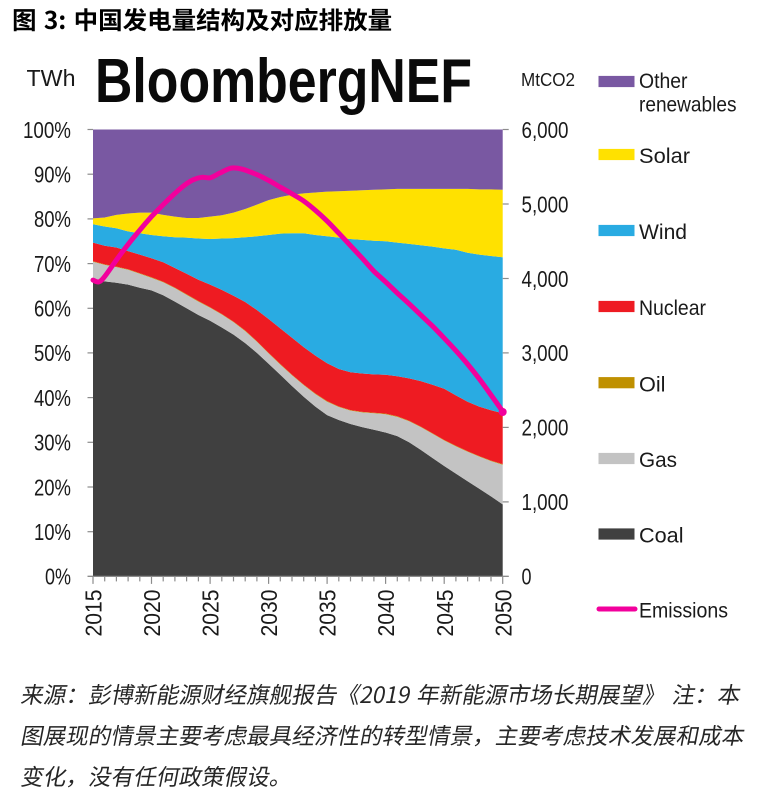 This screenshot has height=800, width=762. What do you see at coordinates (51, 78) in the screenshot?
I see `svg-text: TWh` at bounding box center [51, 78].